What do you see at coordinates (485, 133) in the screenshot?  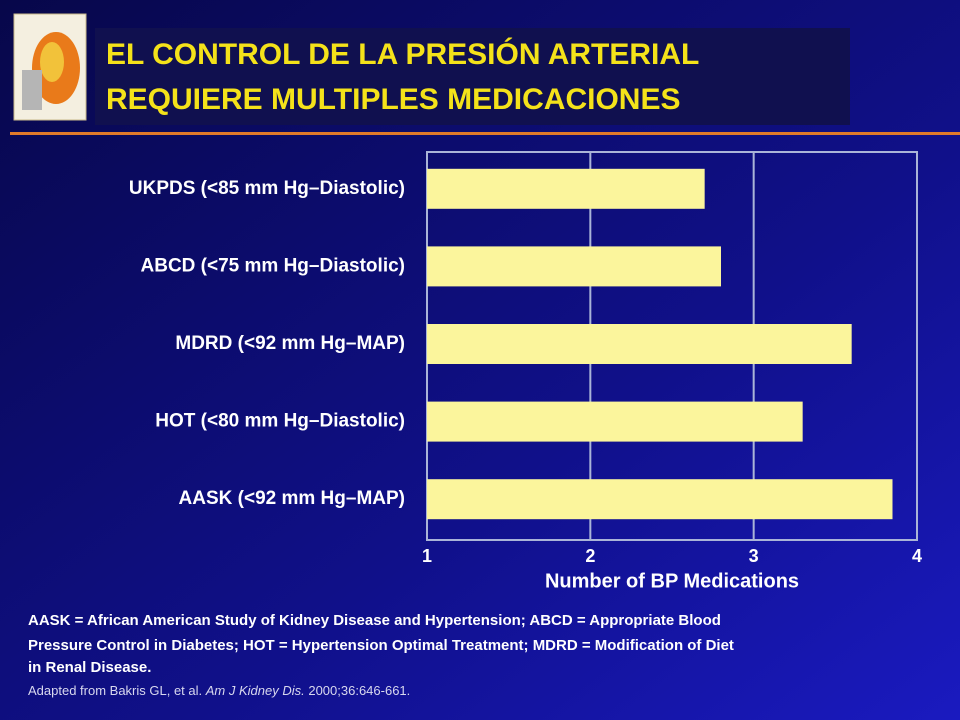 I see `divider` at bounding box center [485, 133].